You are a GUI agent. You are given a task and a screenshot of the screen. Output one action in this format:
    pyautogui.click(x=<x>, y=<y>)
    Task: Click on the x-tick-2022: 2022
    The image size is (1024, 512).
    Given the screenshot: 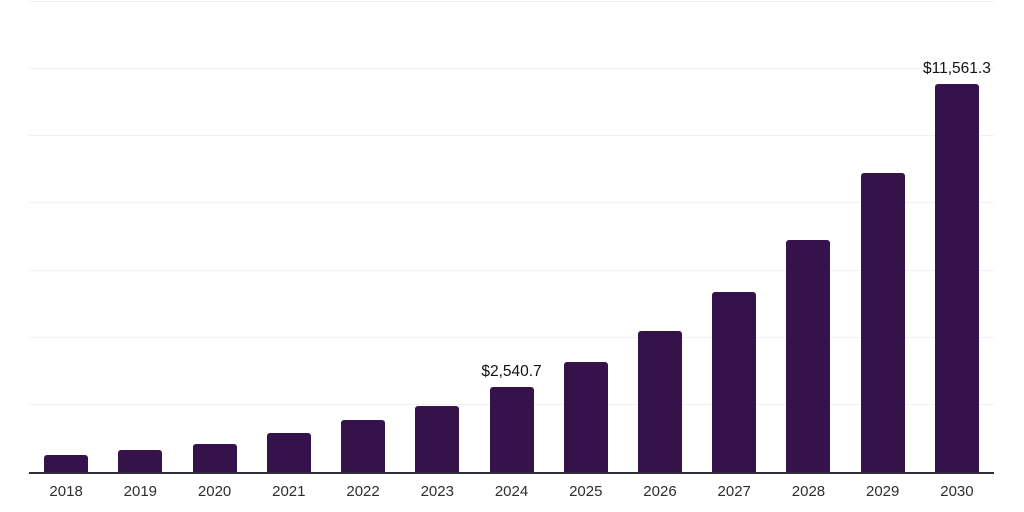 What is the action you would take?
    pyautogui.click(x=363, y=491)
    